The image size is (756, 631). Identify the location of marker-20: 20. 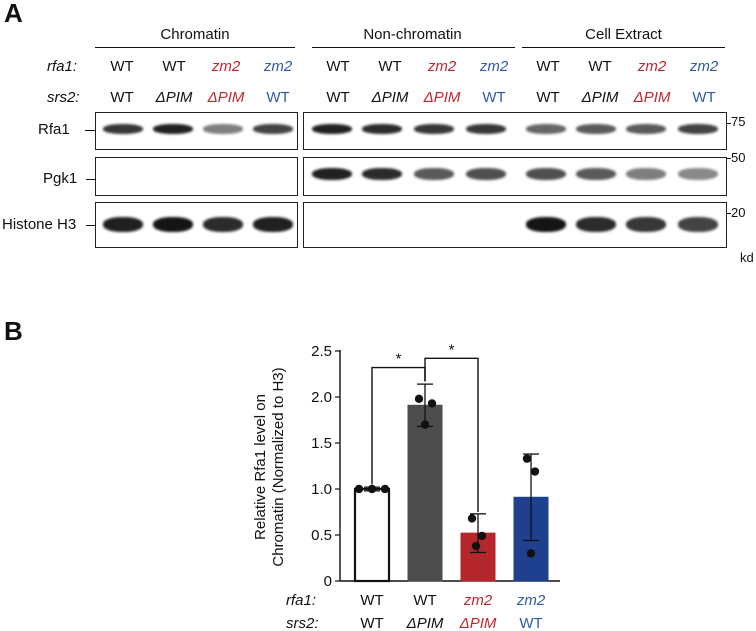
(738, 212).